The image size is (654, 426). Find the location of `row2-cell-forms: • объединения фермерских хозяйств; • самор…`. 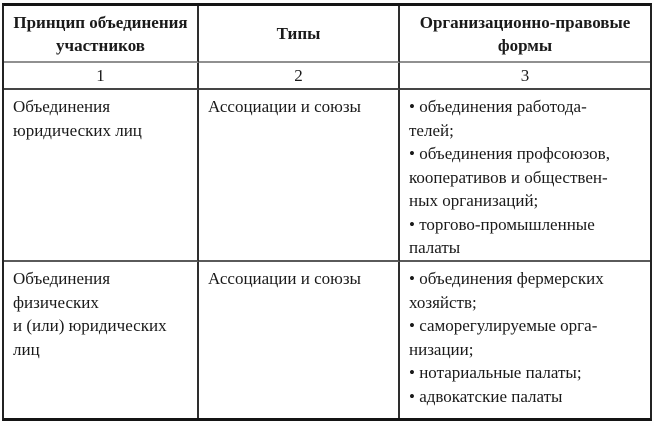

row2-cell-forms: • объединения фермерских хозяйств; • самор… is located at coordinates (506, 337).